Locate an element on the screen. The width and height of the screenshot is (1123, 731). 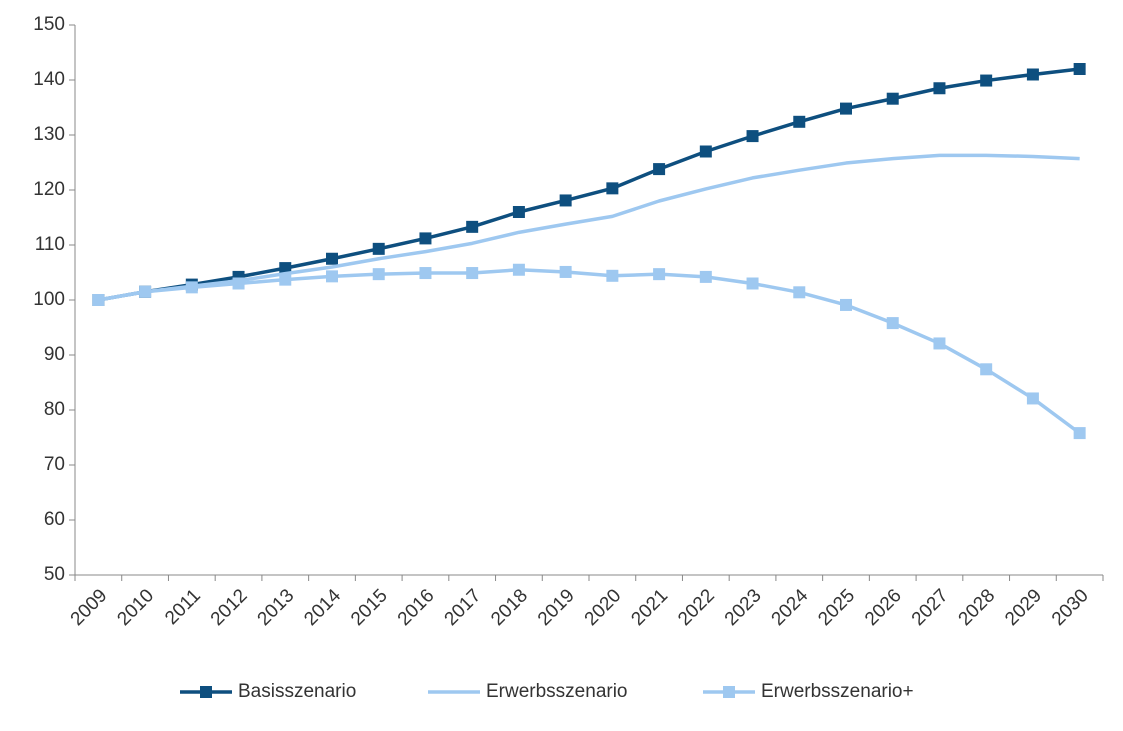
legend-label: Erwerbsszenario is located at coordinates (557, 691).